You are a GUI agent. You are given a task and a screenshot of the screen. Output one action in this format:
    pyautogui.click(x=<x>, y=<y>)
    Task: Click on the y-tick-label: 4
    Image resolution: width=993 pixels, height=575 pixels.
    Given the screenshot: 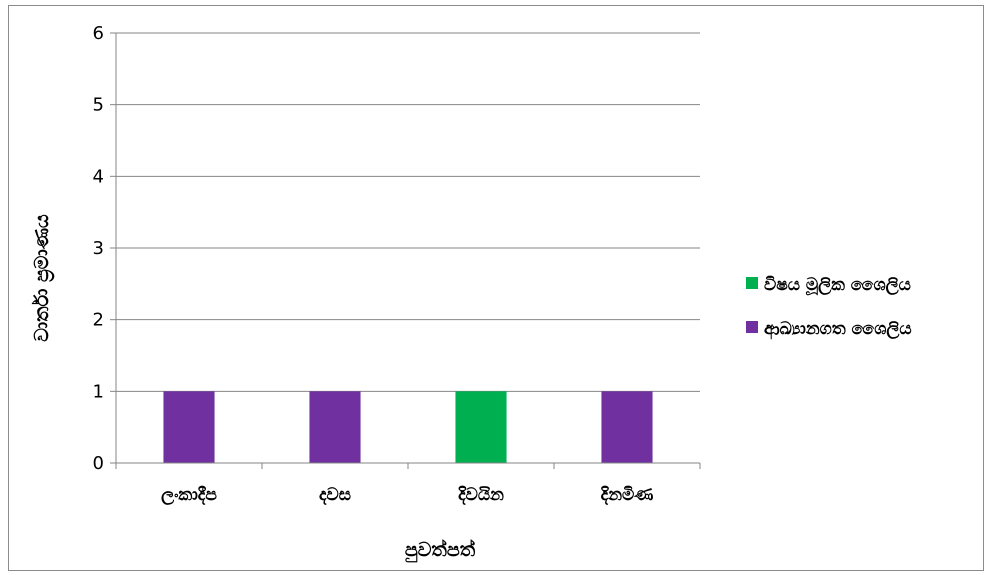 What is the action you would take?
    pyautogui.click(x=98, y=176)
    